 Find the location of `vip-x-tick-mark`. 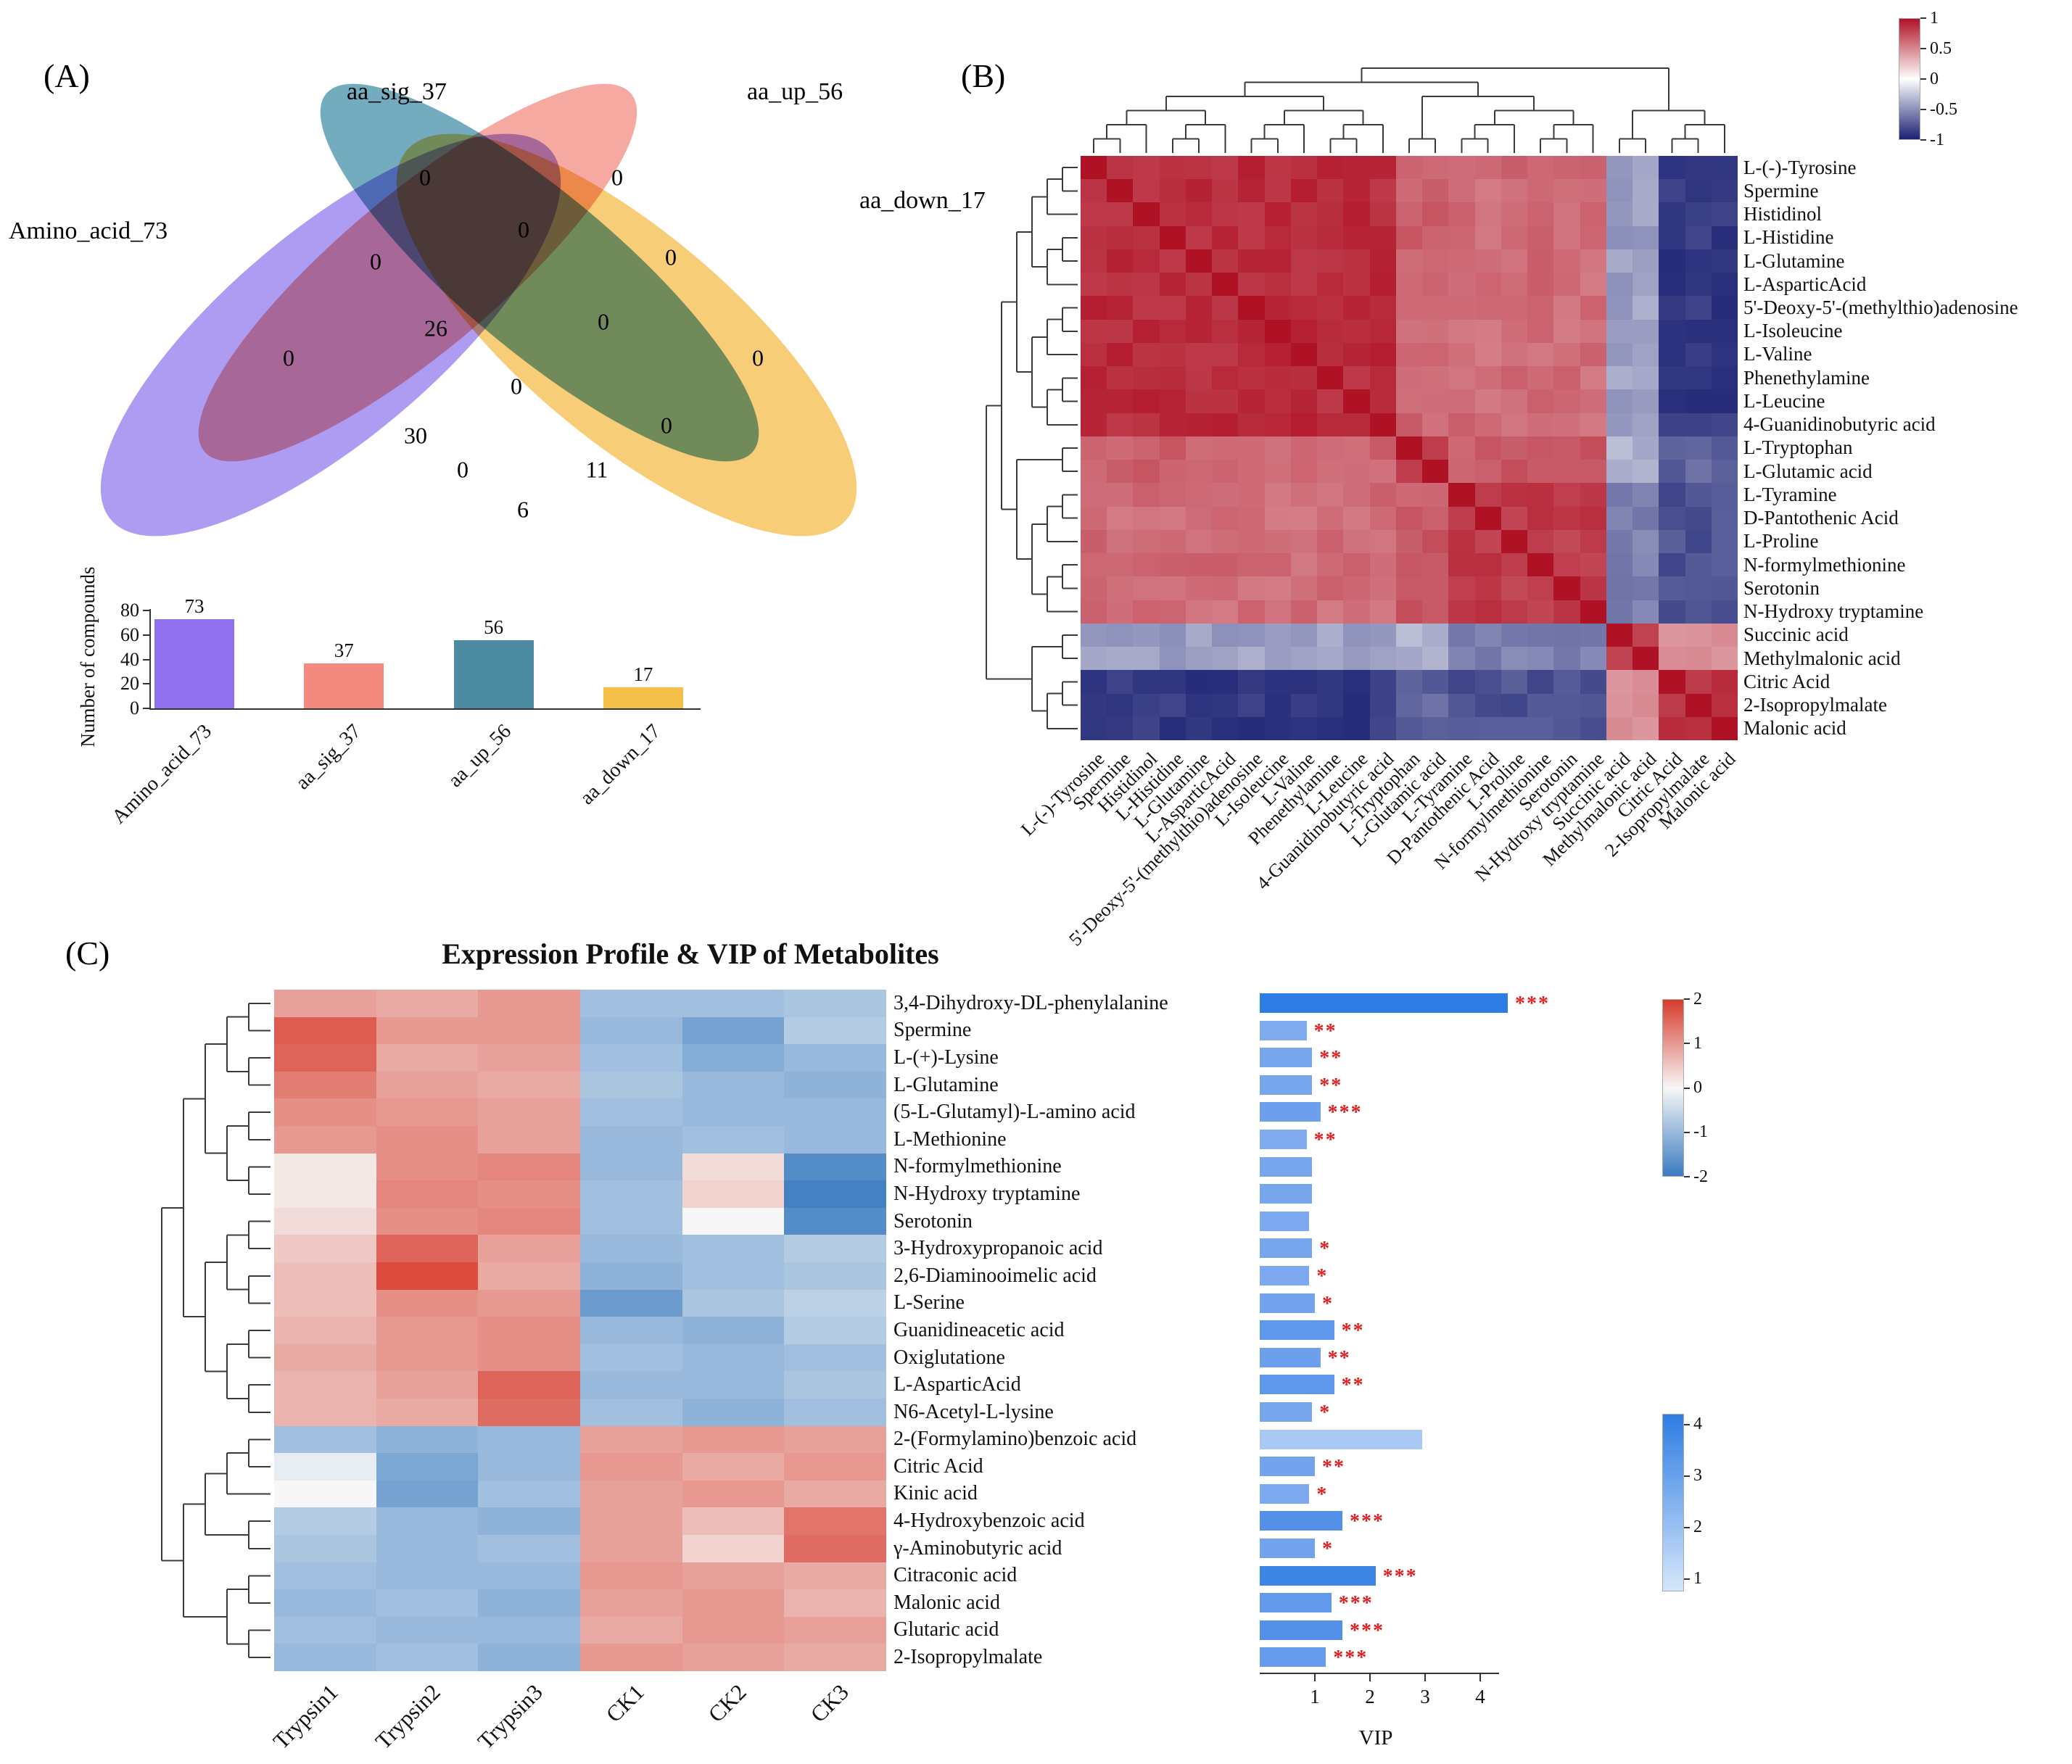

vip-x-tick-mark is located at coordinates (1370, 1677).